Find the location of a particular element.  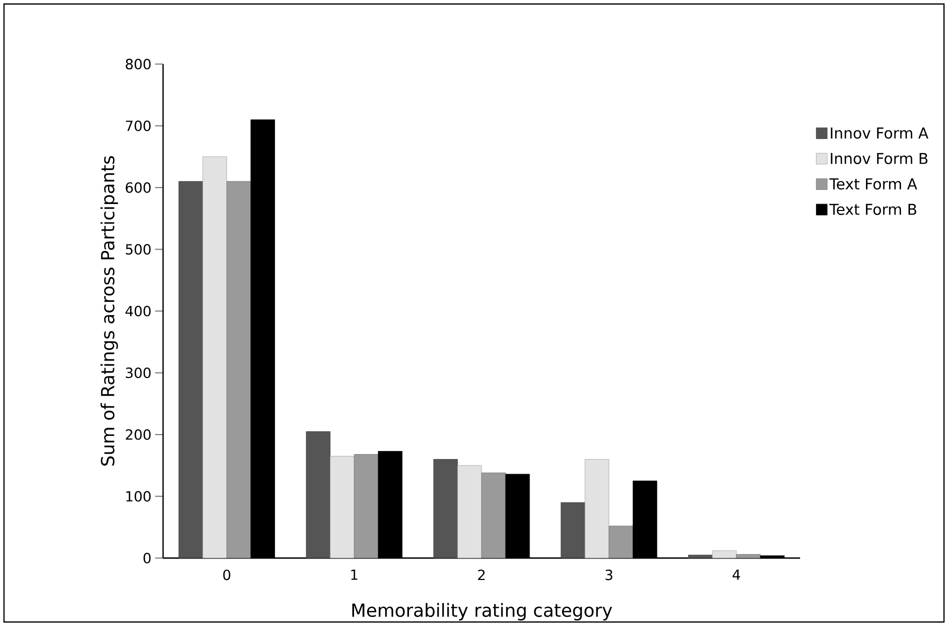

x-tick-label: 4 is located at coordinates (736, 575).